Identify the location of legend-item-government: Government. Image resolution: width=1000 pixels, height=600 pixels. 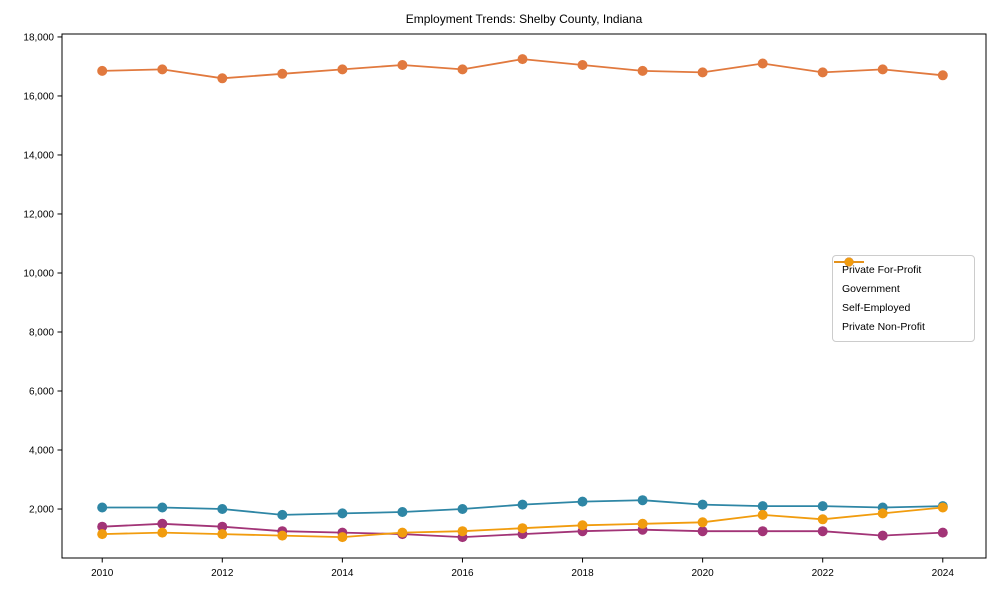
(900, 278).